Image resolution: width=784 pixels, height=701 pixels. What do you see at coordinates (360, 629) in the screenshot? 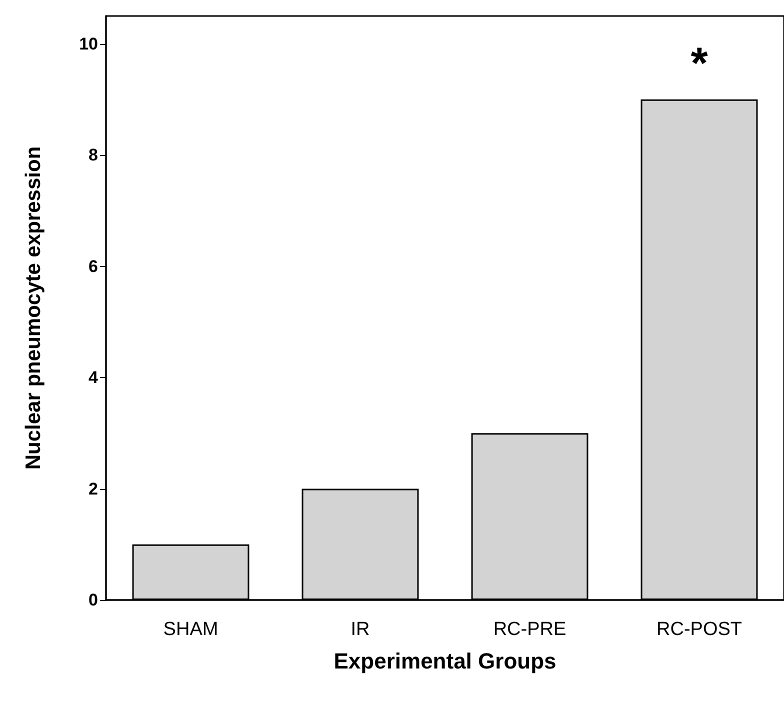
I see `x-tick-label: IR` at bounding box center [360, 629].